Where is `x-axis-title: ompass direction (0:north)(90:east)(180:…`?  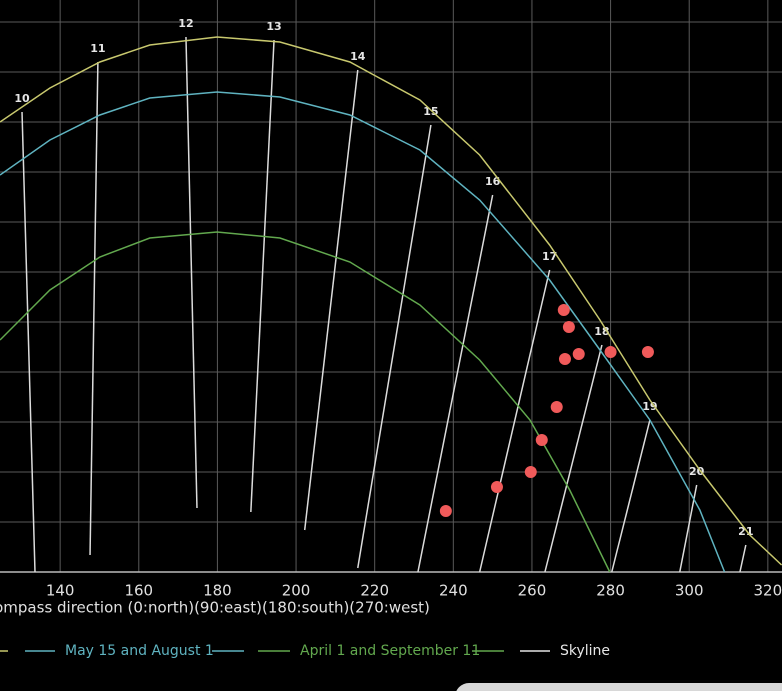 x-axis-title: ompass direction (0:north)(90:east)(180:… is located at coordinates (215, 608).